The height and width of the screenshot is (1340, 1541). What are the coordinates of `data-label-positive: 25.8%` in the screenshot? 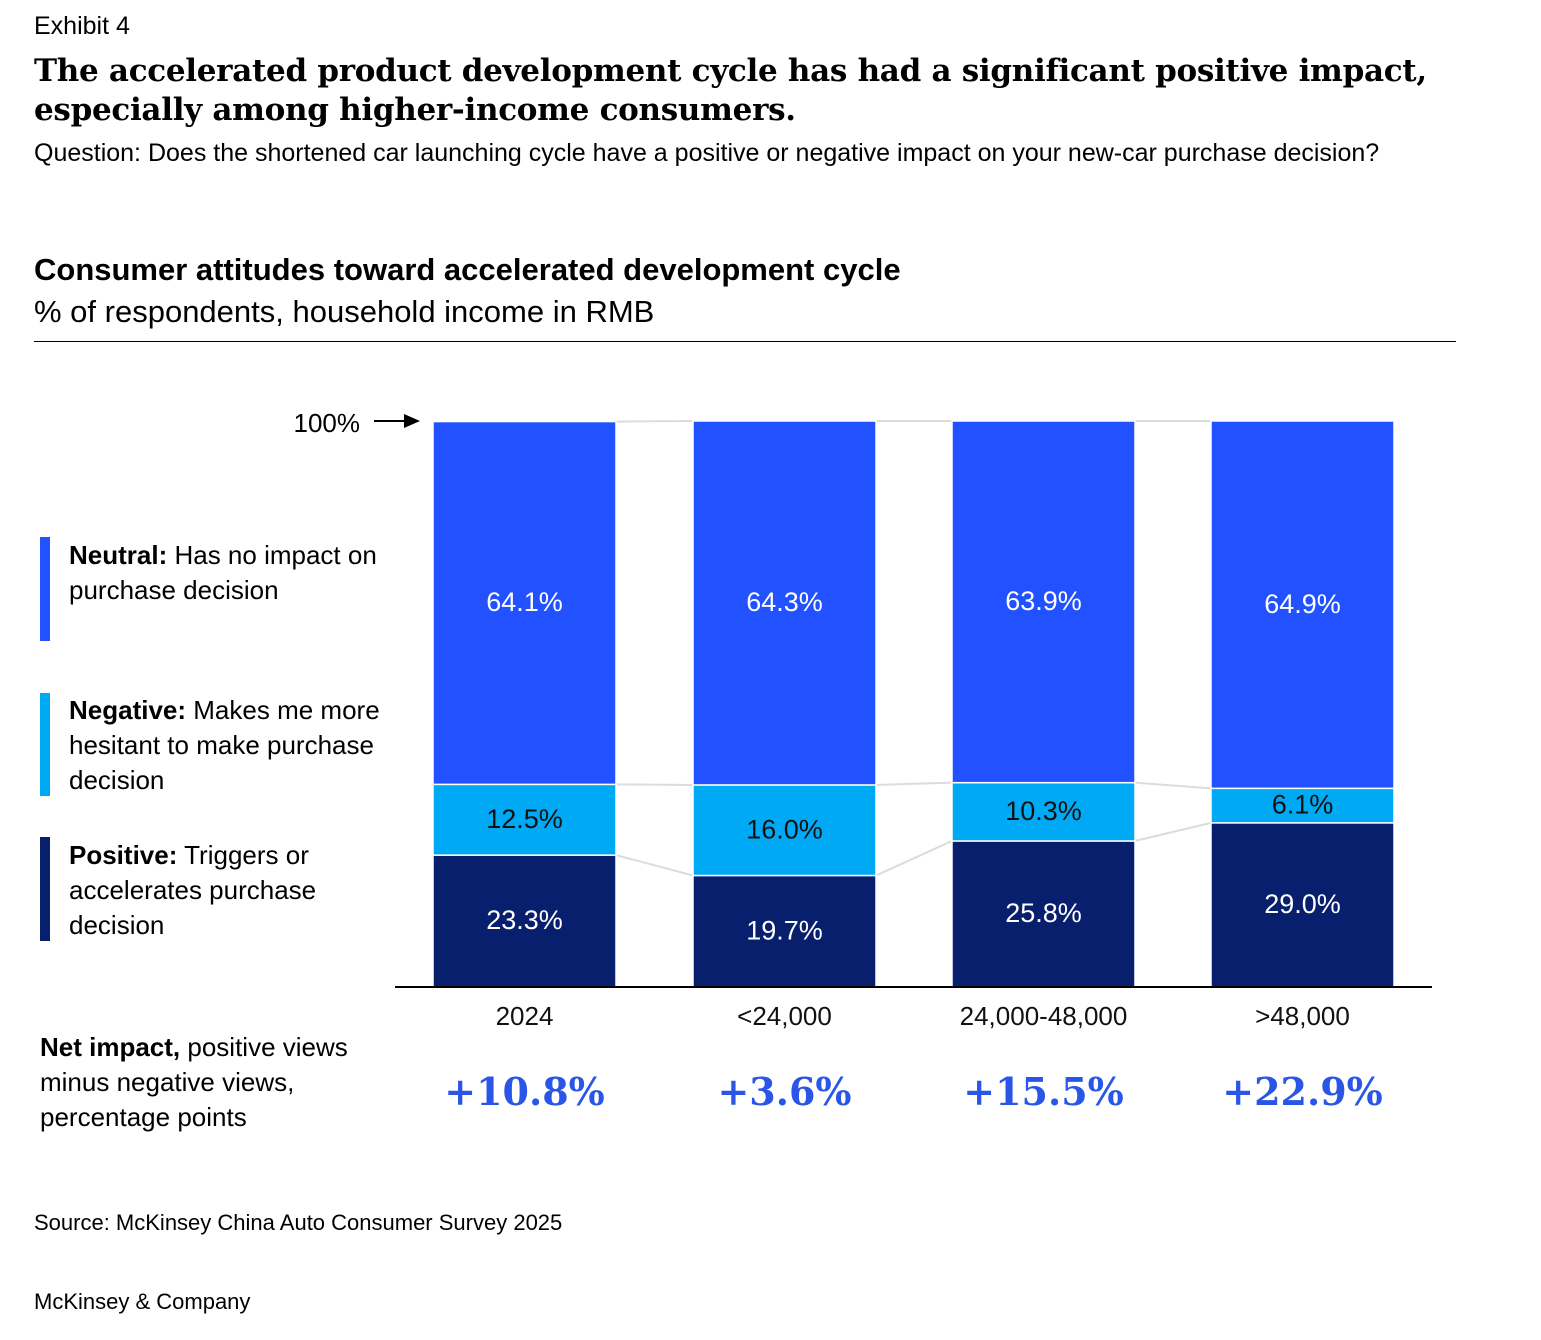 It's located at (1043, 913).